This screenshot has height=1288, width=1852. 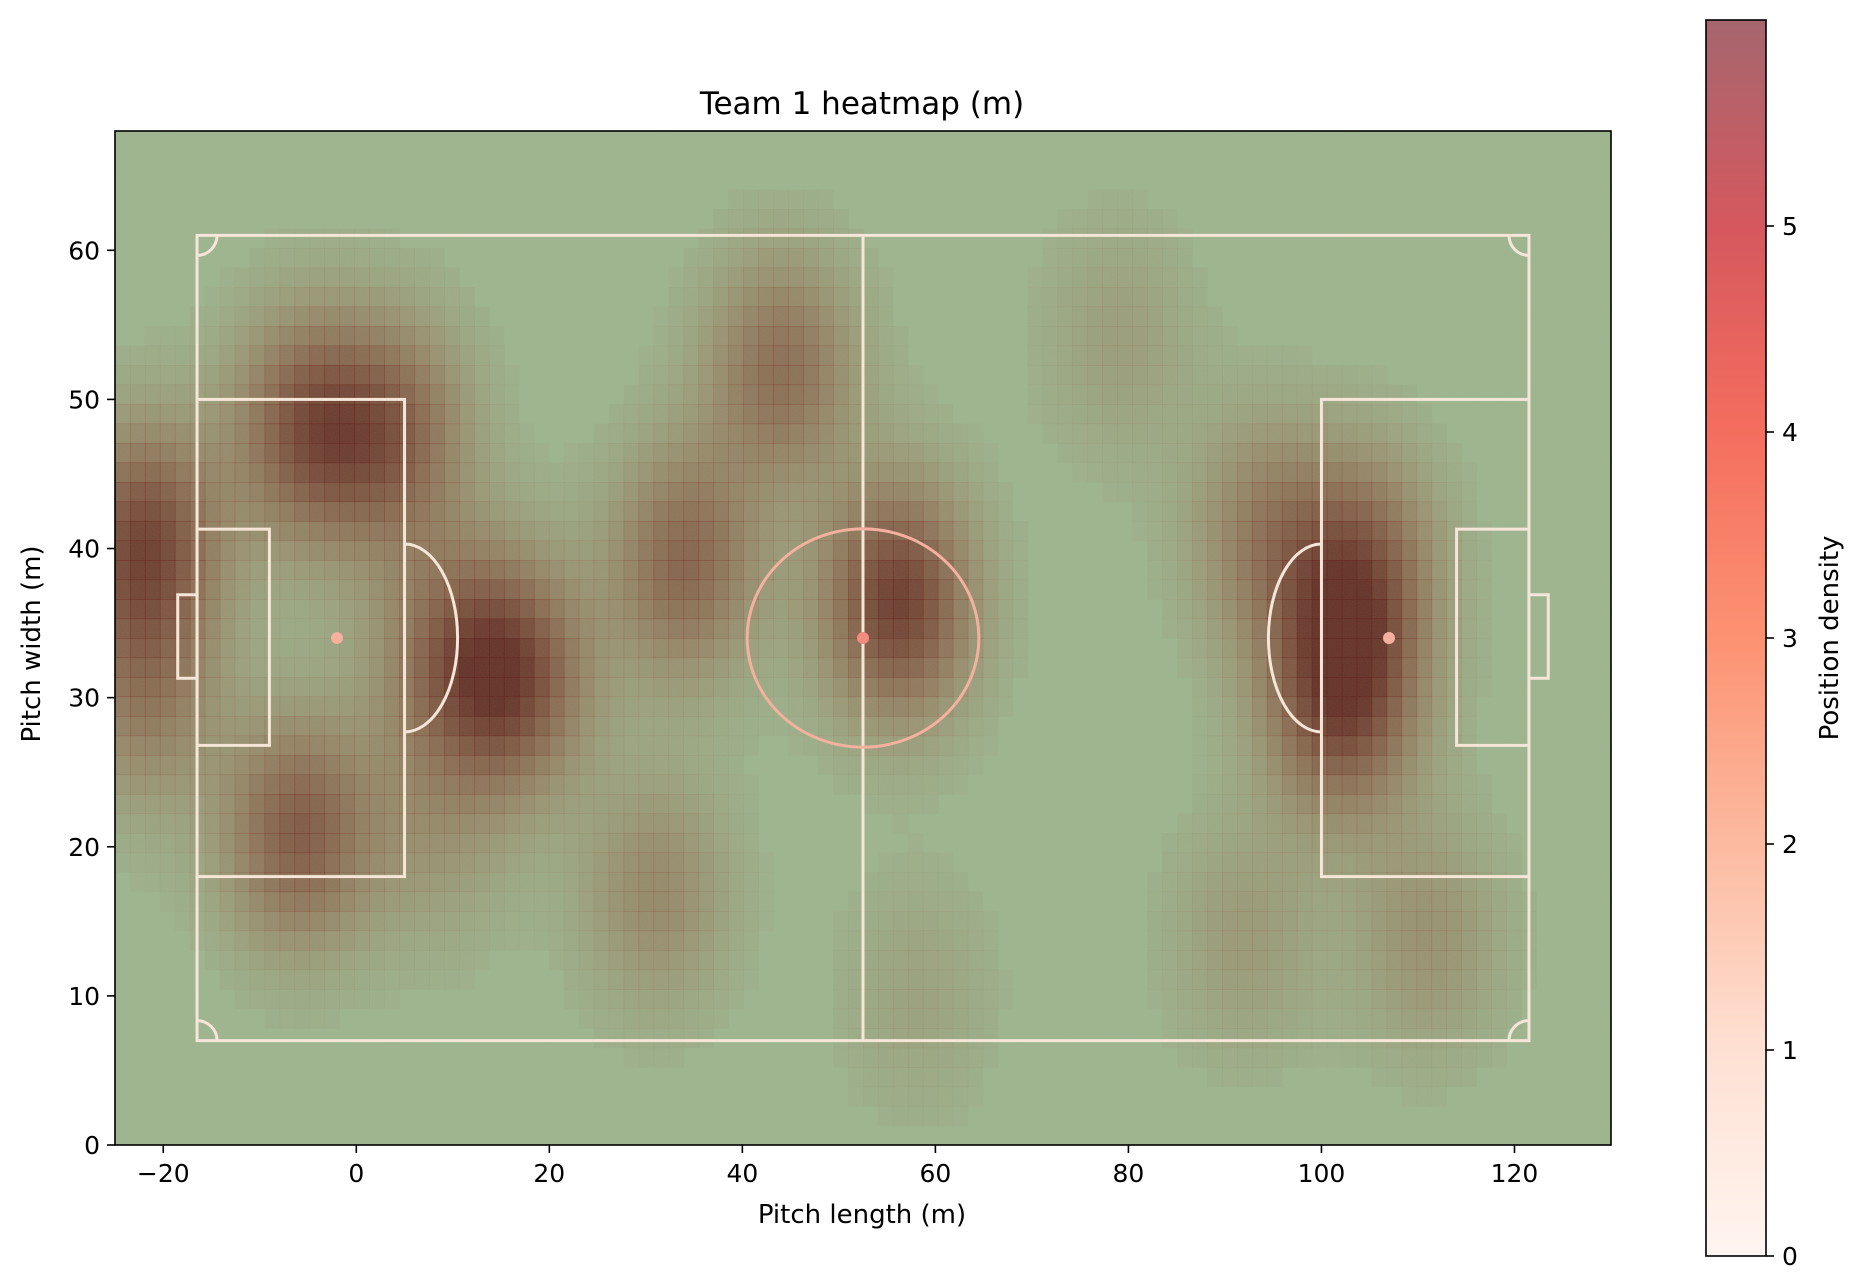 What do you see at coordinates (187, 636) in the screenshot?
I see `left-goal` at bounding box center [187, 636].